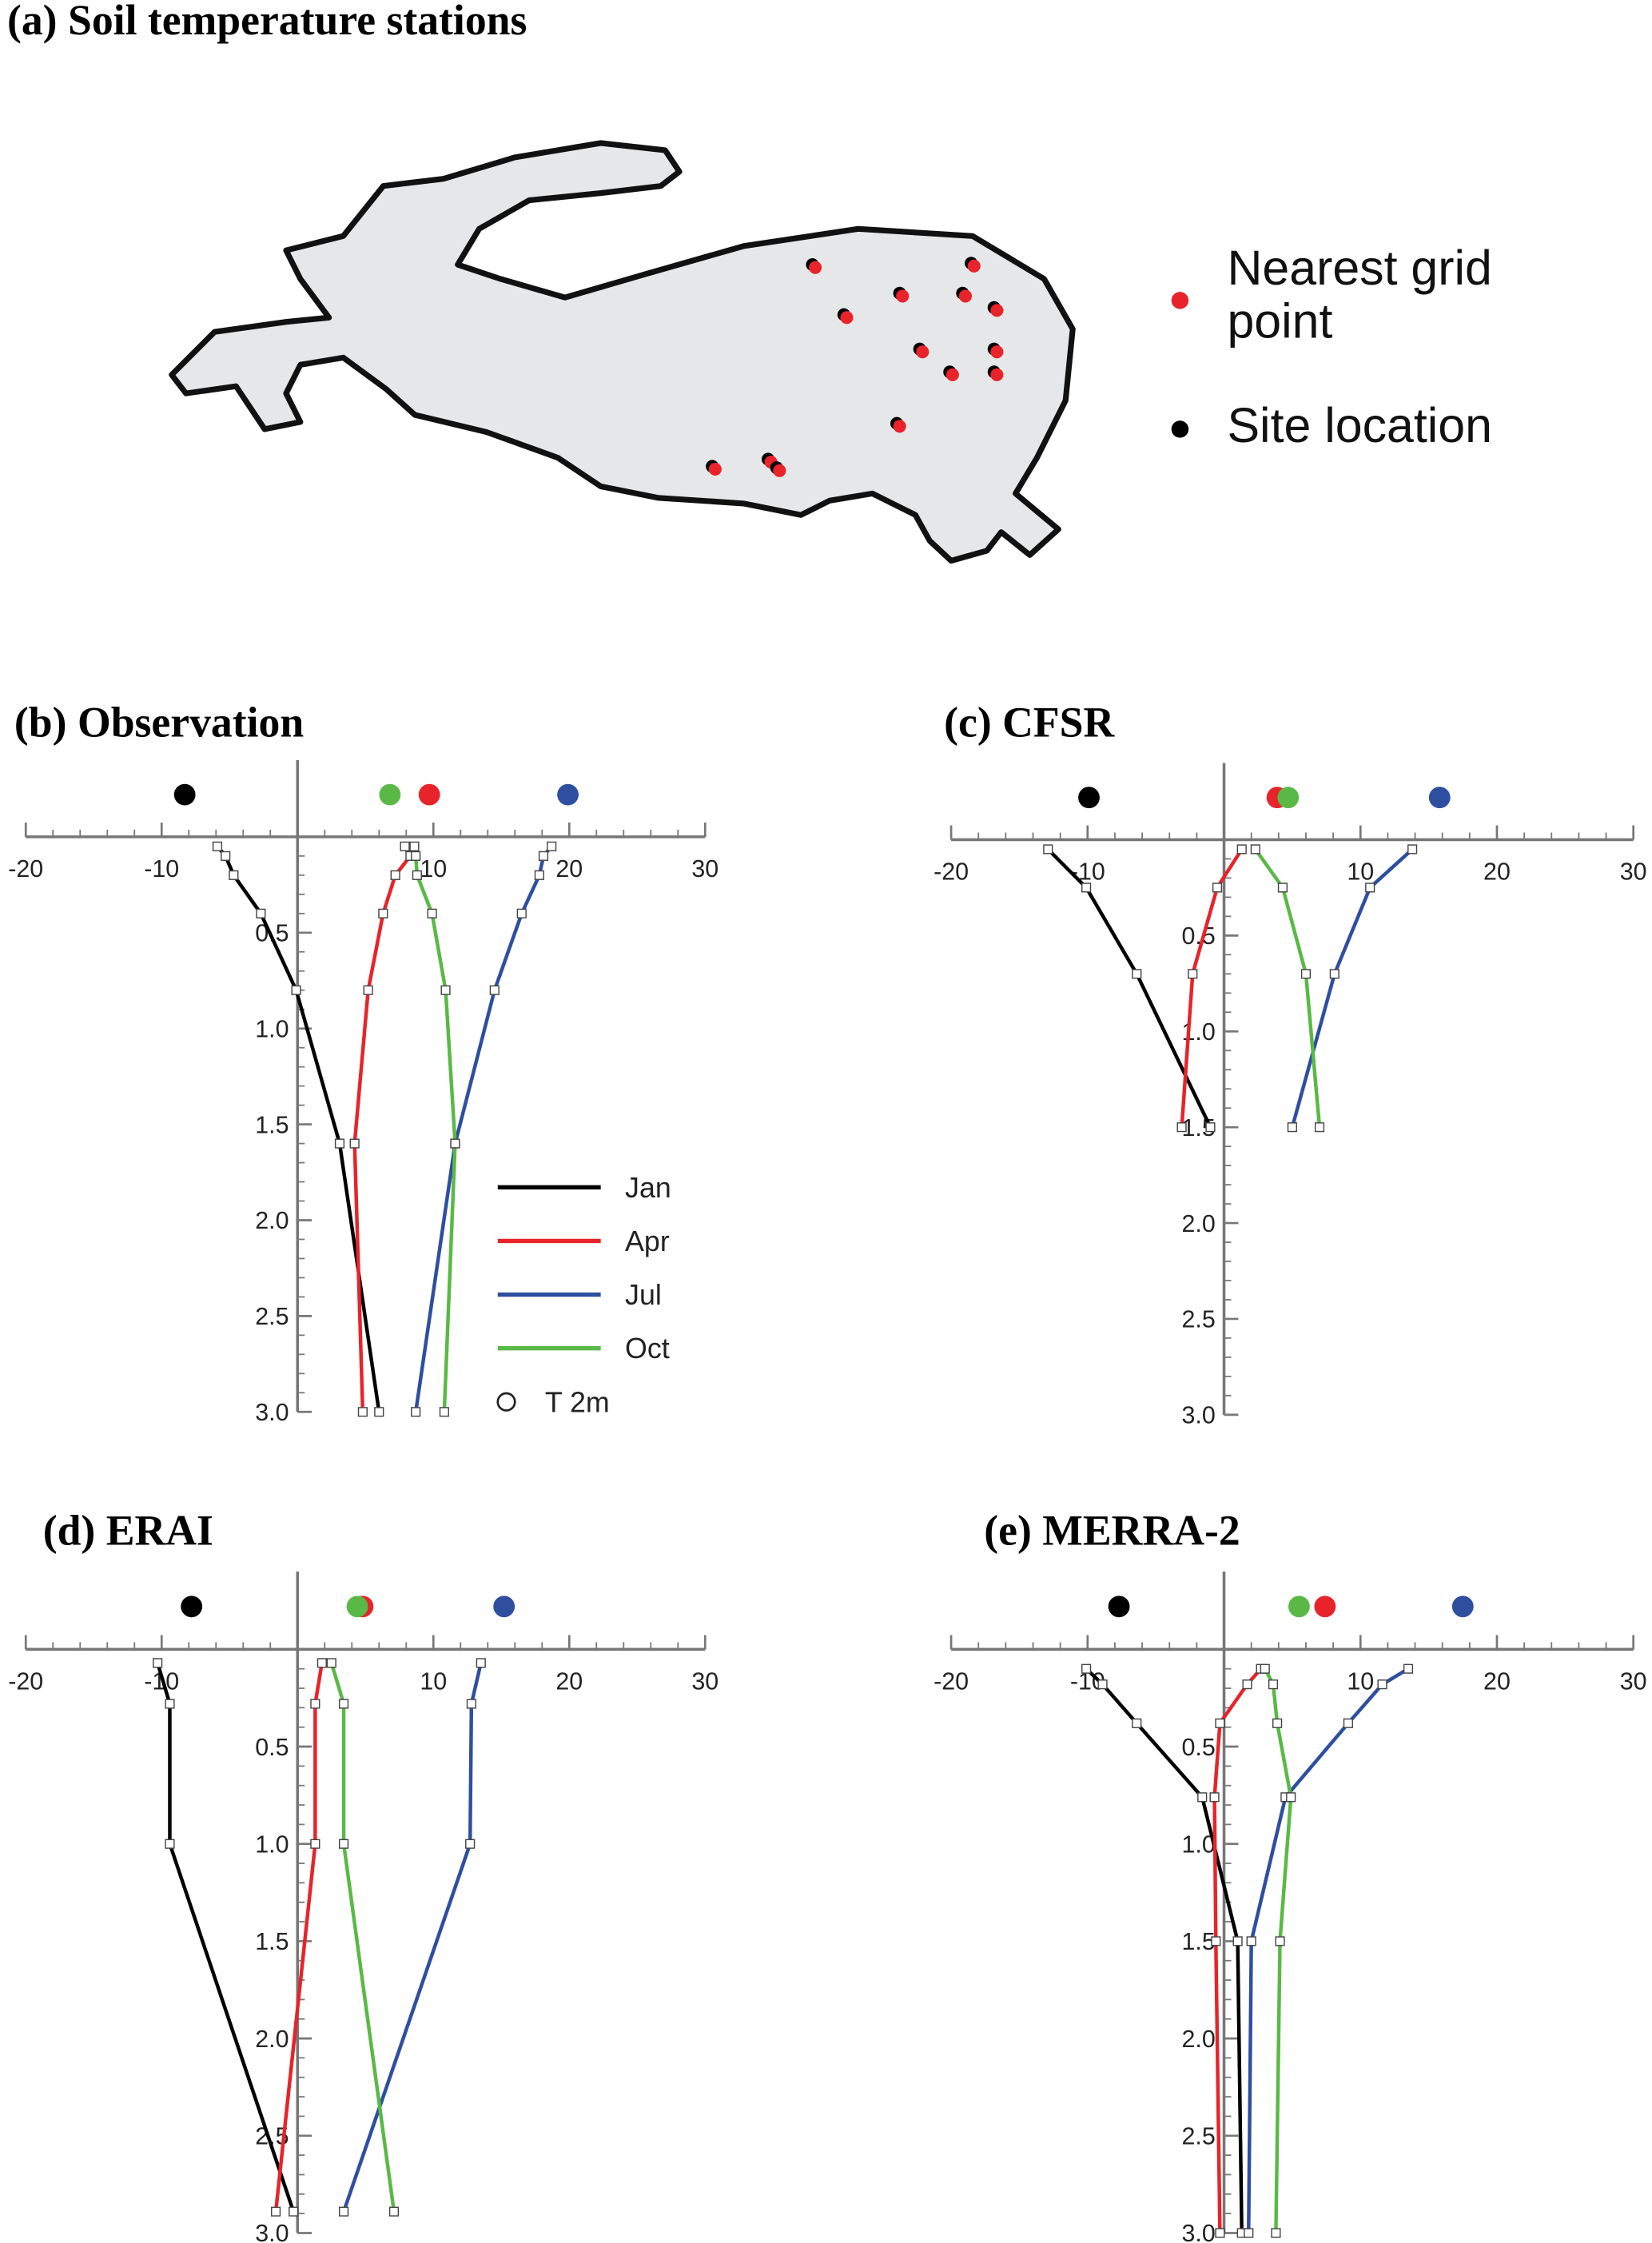  I want to click on chart-title: (b) Observation, so click(159, 723).